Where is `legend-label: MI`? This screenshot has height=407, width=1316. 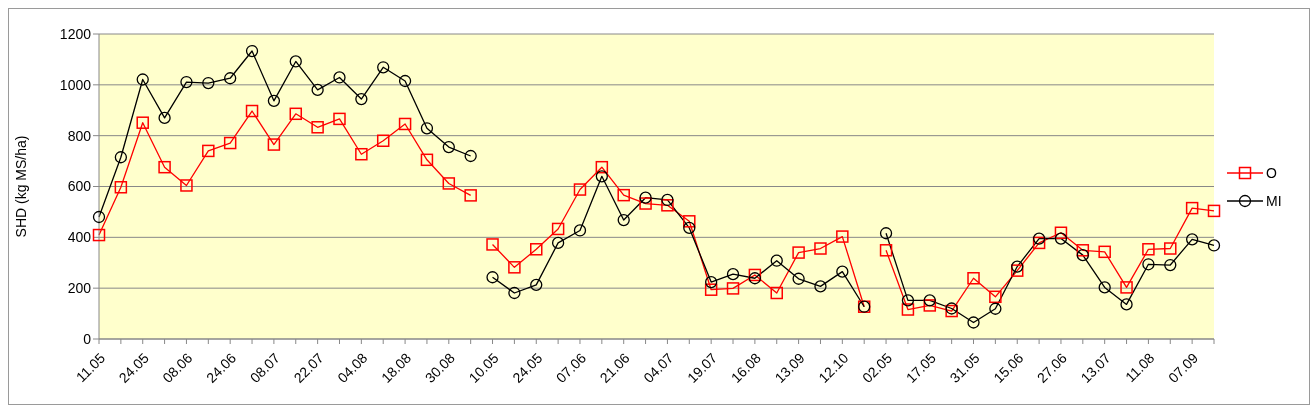
legend-label: MI is located at coordinates (1274, 201).